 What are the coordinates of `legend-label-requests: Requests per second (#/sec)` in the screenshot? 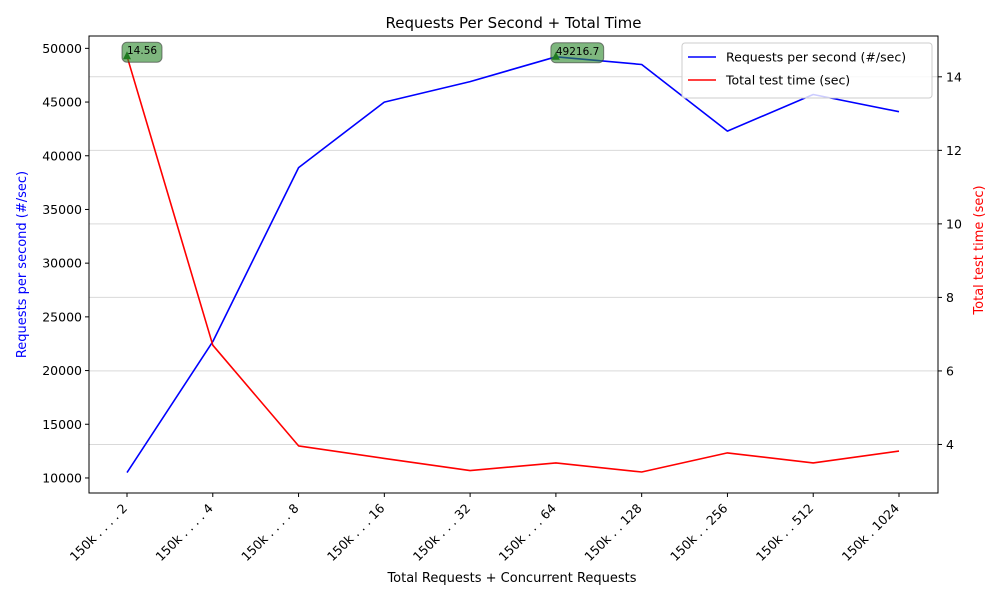 It's located at (816, 57).